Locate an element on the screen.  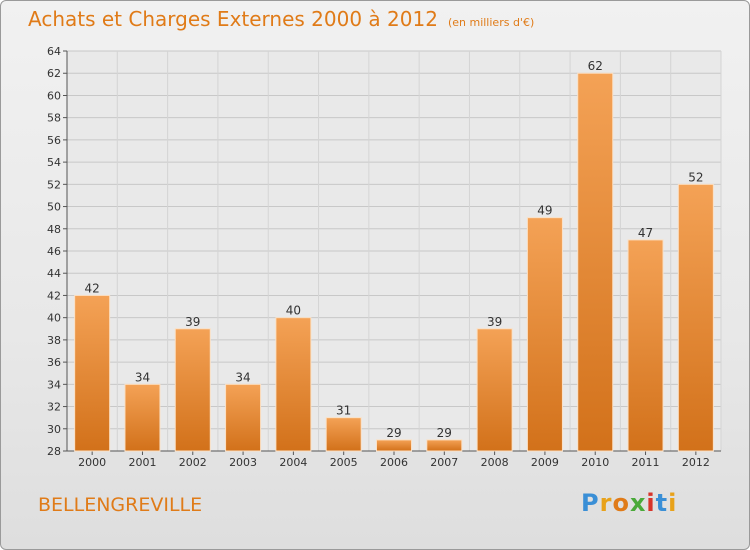
y-tick-label: 42 is located at coordinates (54, 295).